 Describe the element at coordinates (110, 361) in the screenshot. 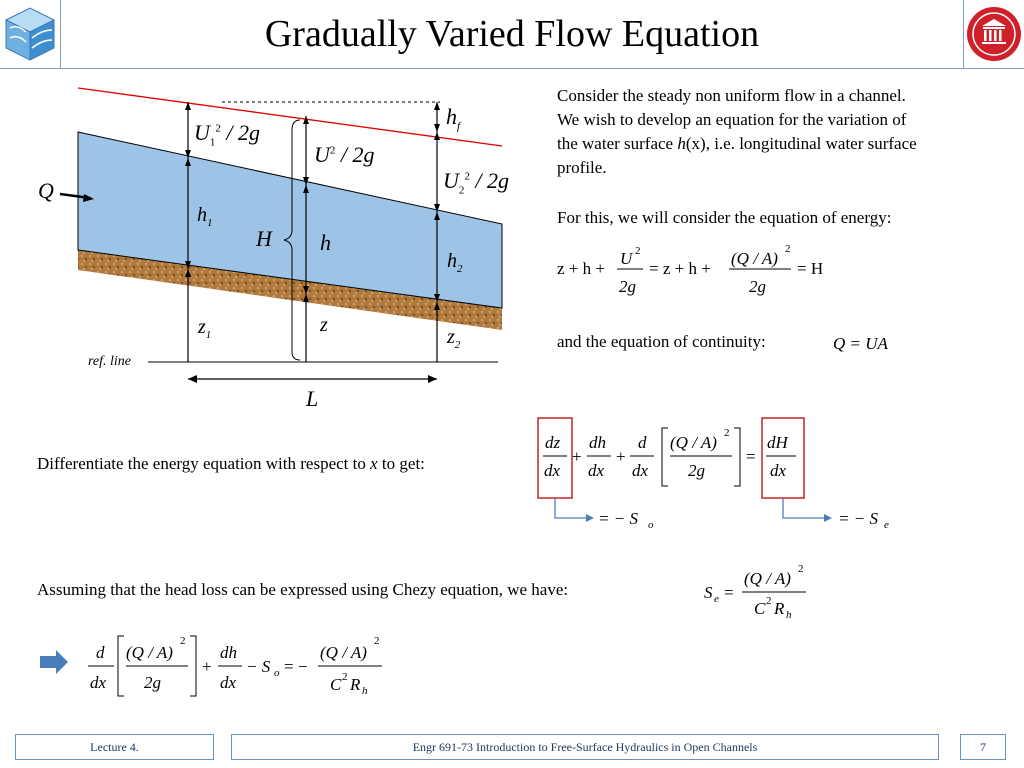

I see `label-ref-line: ref. line` at that location.